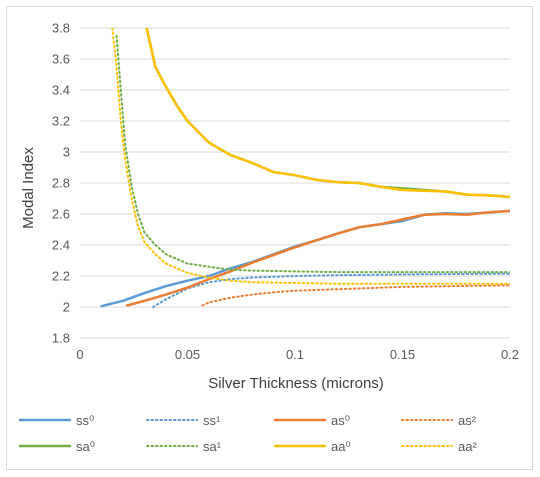  Describe the element at coordinates (66, 152) in the screenshot. I see `y-tick-label: 3` at that location.